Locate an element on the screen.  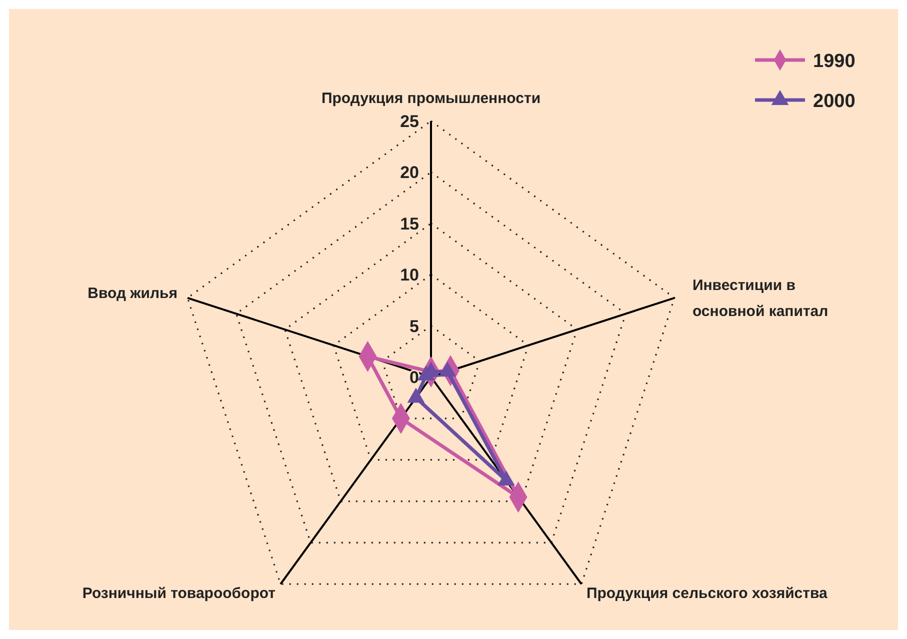
spoke-label: Инвестиции в основной капитал is located at coordinates (760, 298).